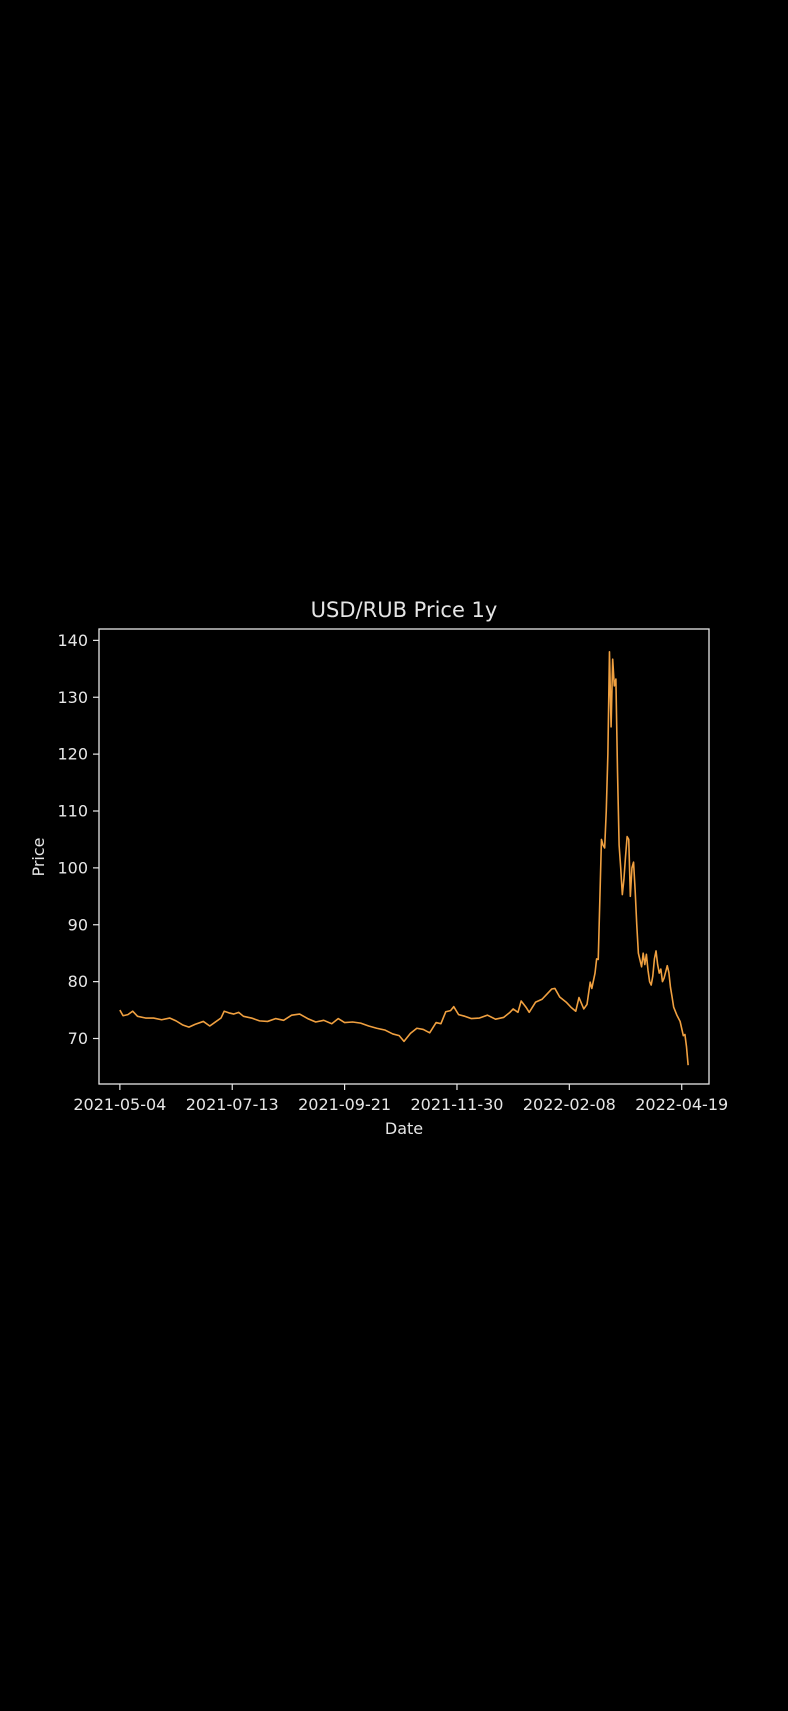 The width and height of the screenshot is (788, 1711). What do you see at coordinates (72, 867) in the screenshot?
I see `y-tick-label: 100` at bounding box center [72, 867].